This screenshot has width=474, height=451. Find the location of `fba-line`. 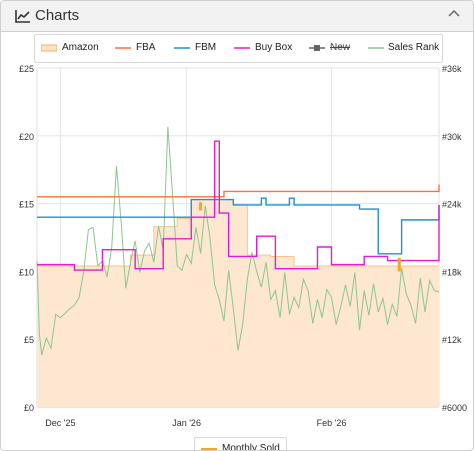

fba-line is located at coordinates (238, 191).